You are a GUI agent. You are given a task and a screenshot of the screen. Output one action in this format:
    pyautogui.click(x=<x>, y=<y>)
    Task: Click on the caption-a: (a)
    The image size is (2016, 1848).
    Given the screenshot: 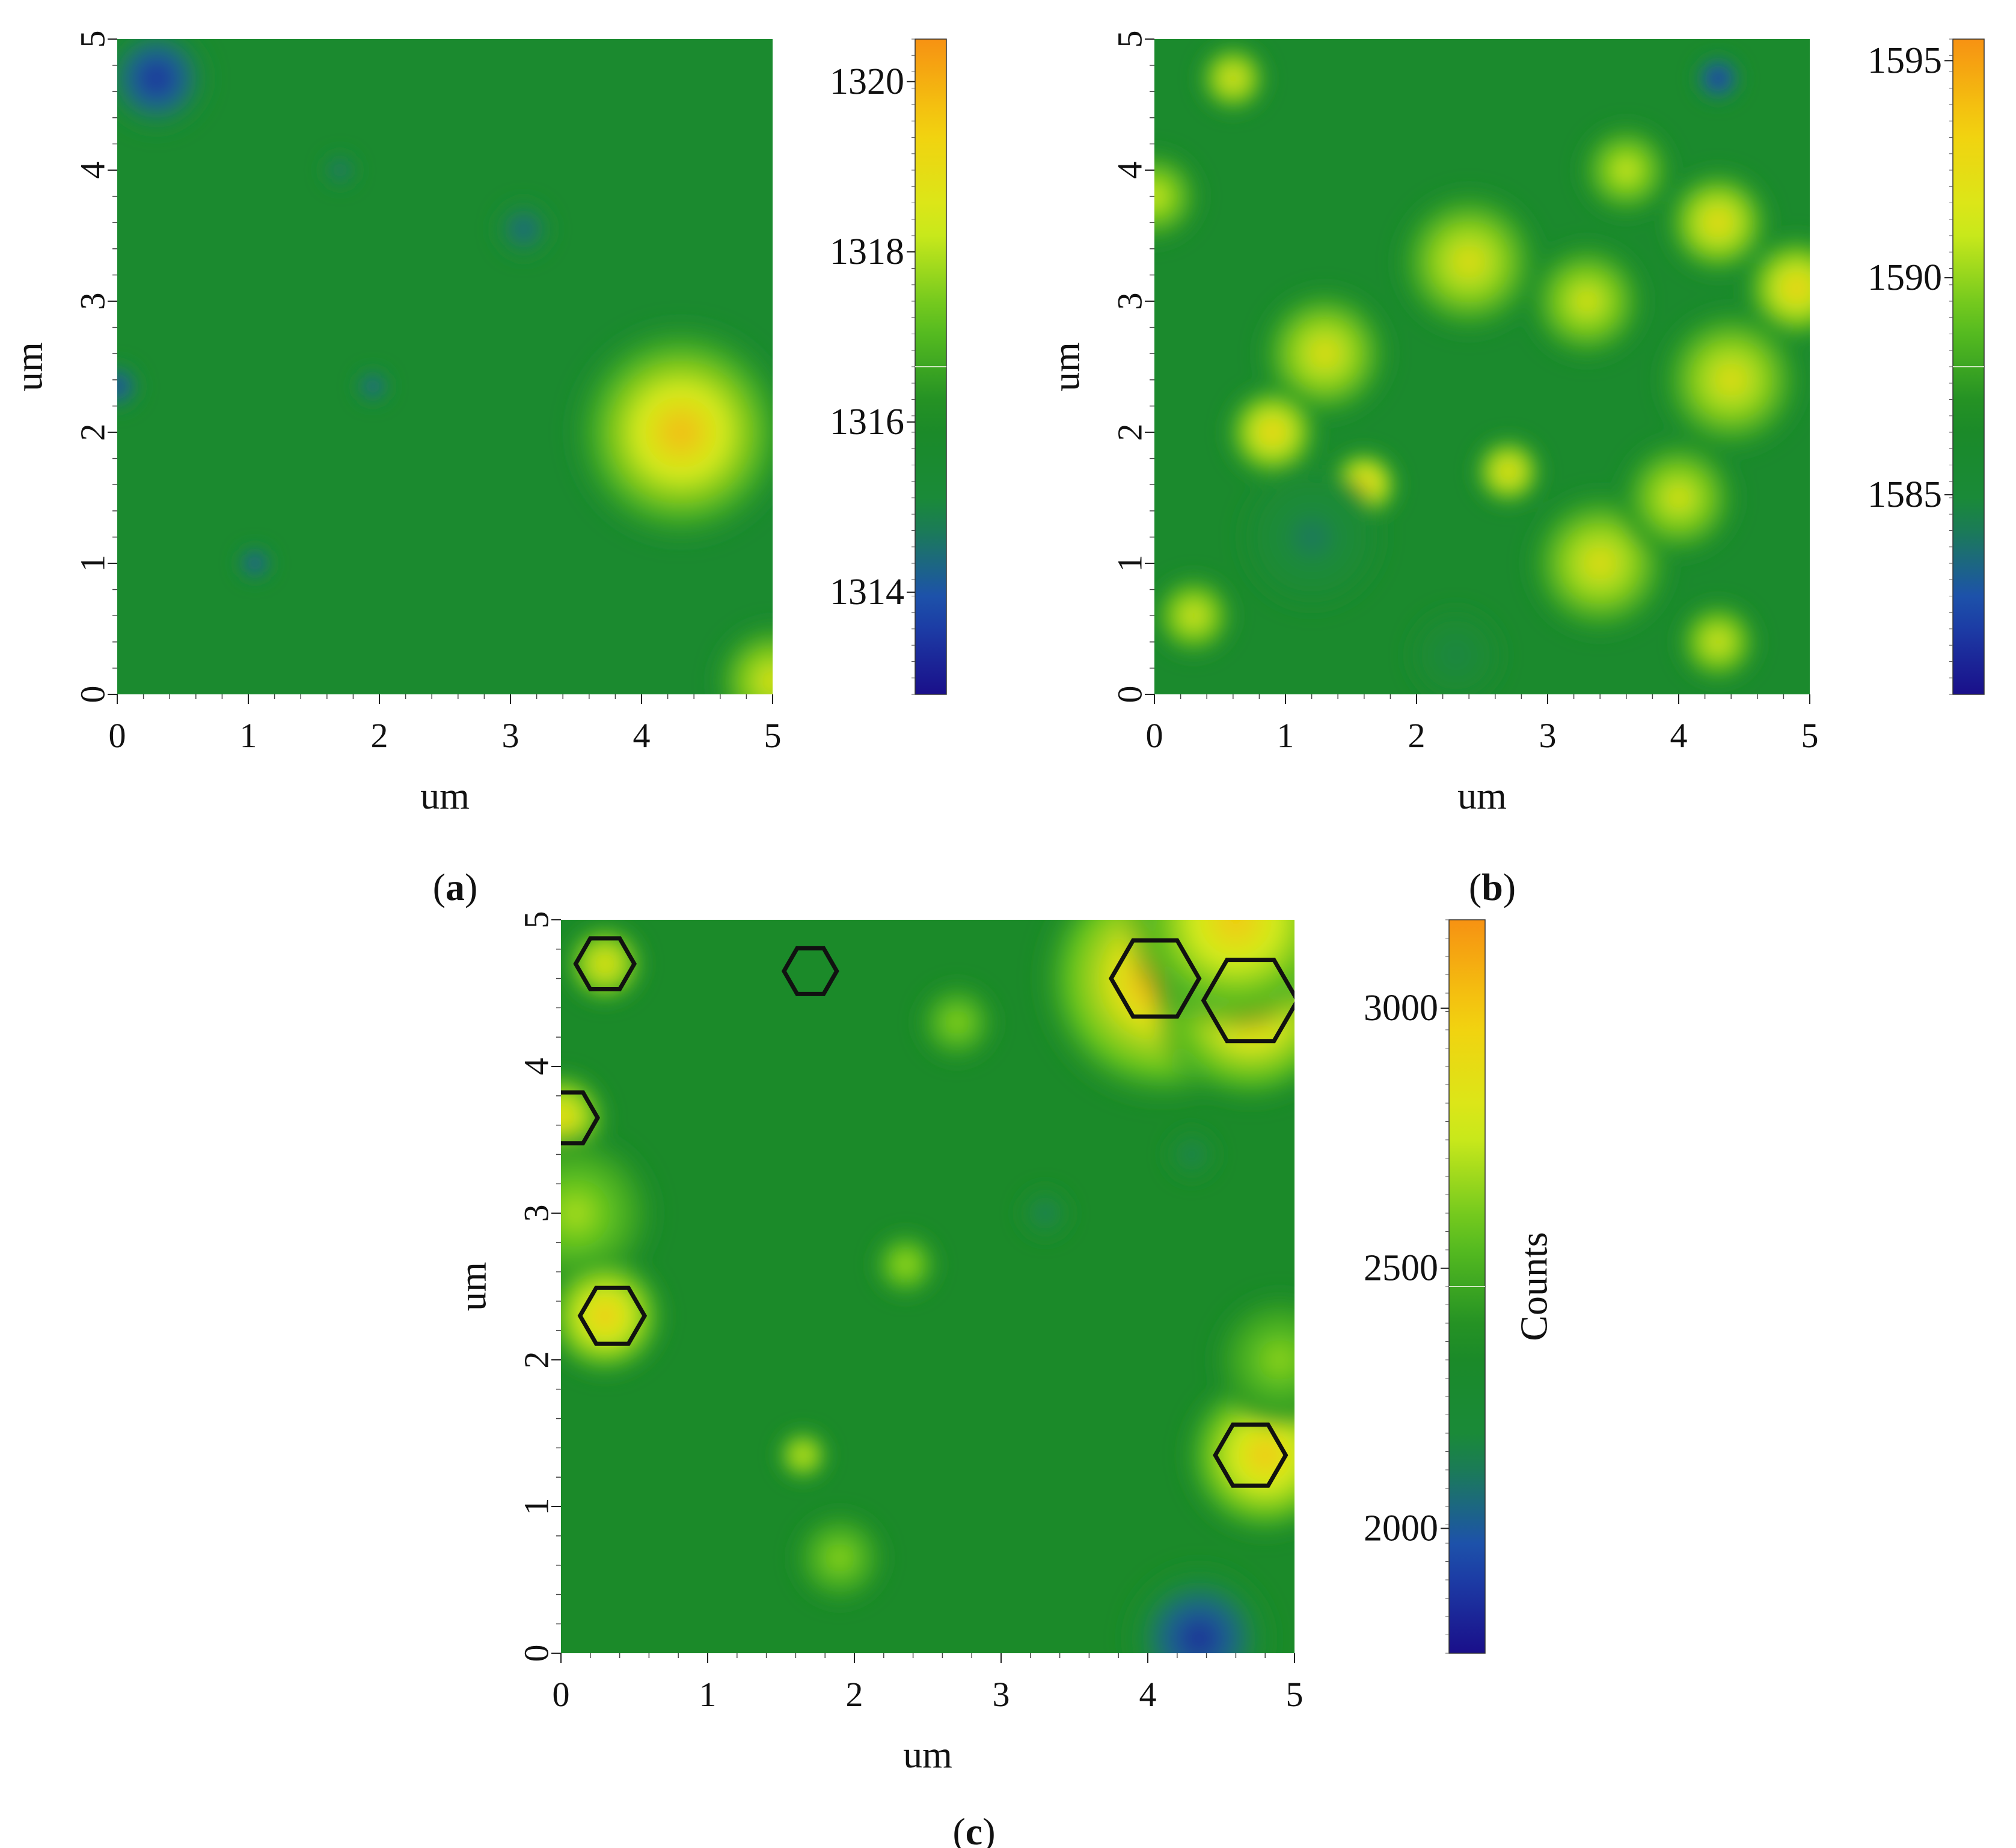 What is the action you would take?
    pyautogui.click(x=455, y=887)
    